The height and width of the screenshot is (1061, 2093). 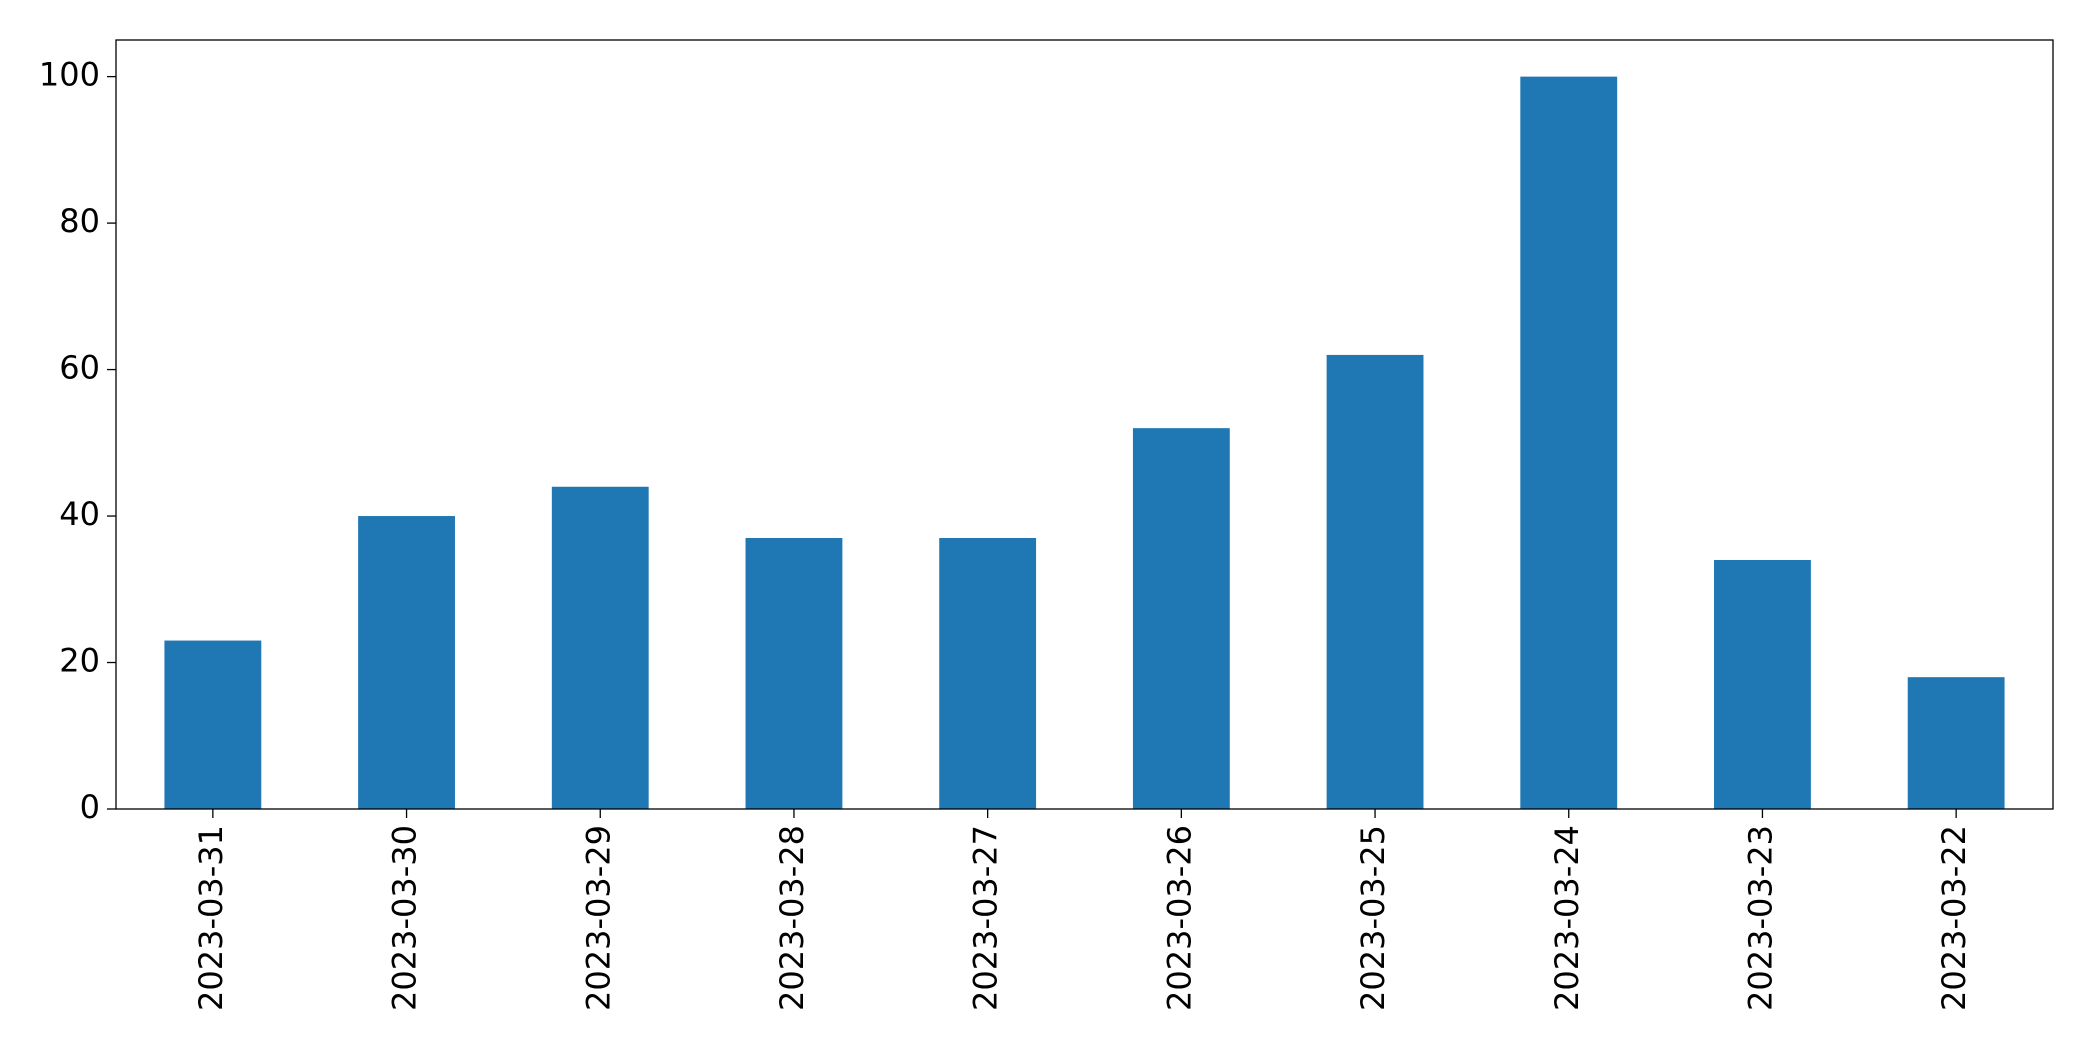 What do you see at coordinates (79, 661) in the screenshot?
I see `y-tick-label: 20` at bounding box center [79, 661].